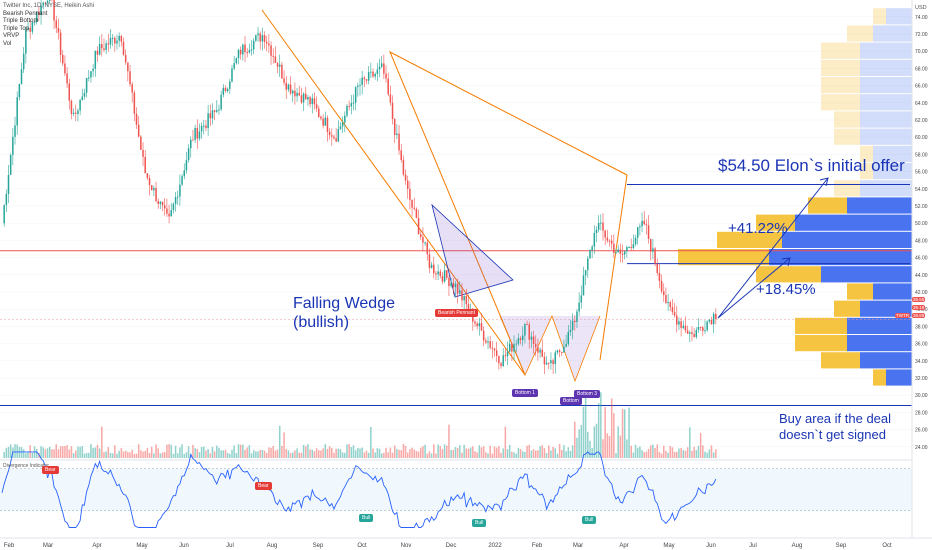 The width and height of the screenshot is (932, 550). I want to click on x-tick-label: Feb, so click(537, 546).